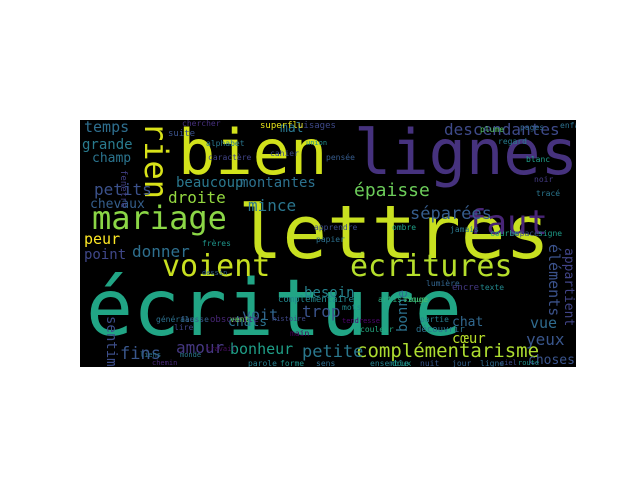 The width and height of the screenshot is (640, 480). I want to click on word-pages: pages, so click(532, 127).